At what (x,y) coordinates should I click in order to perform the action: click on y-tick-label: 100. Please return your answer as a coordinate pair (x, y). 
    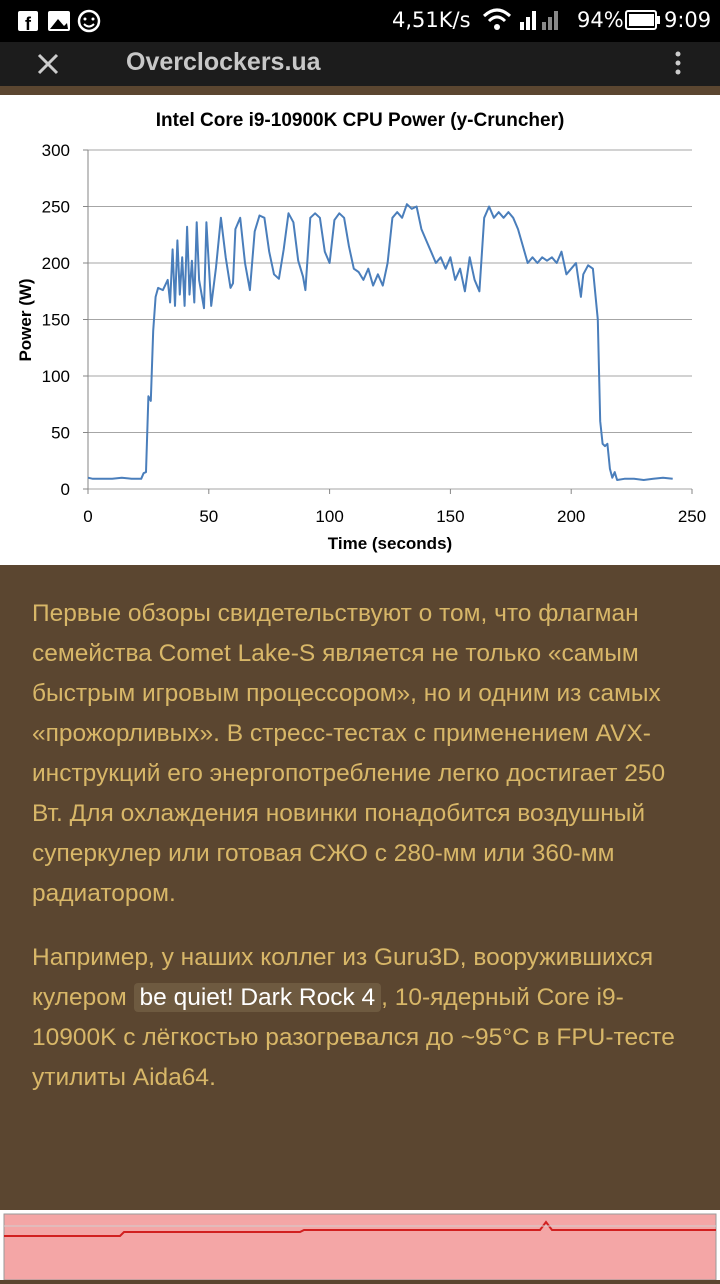
    Looking at the image, I should click on (56, 376).